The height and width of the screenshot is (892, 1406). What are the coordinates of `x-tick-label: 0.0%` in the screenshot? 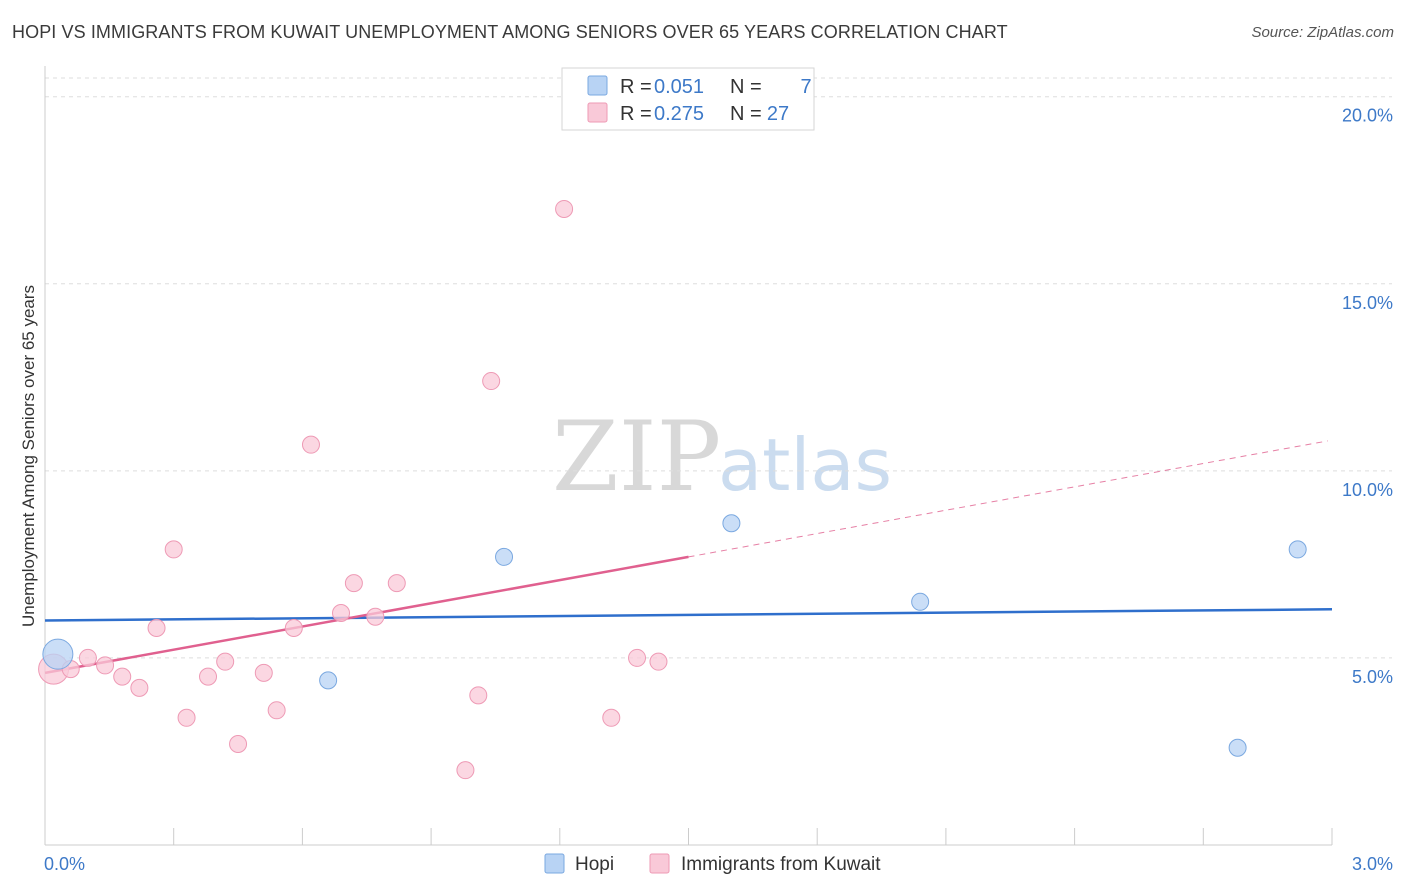 It's located at (64, 864).